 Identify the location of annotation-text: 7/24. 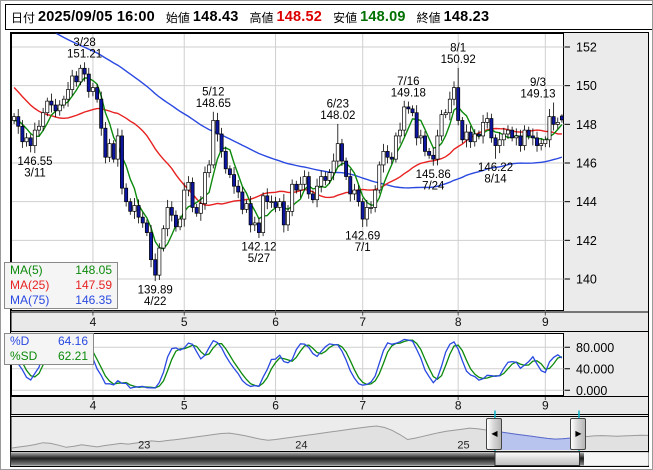
(433, 187).